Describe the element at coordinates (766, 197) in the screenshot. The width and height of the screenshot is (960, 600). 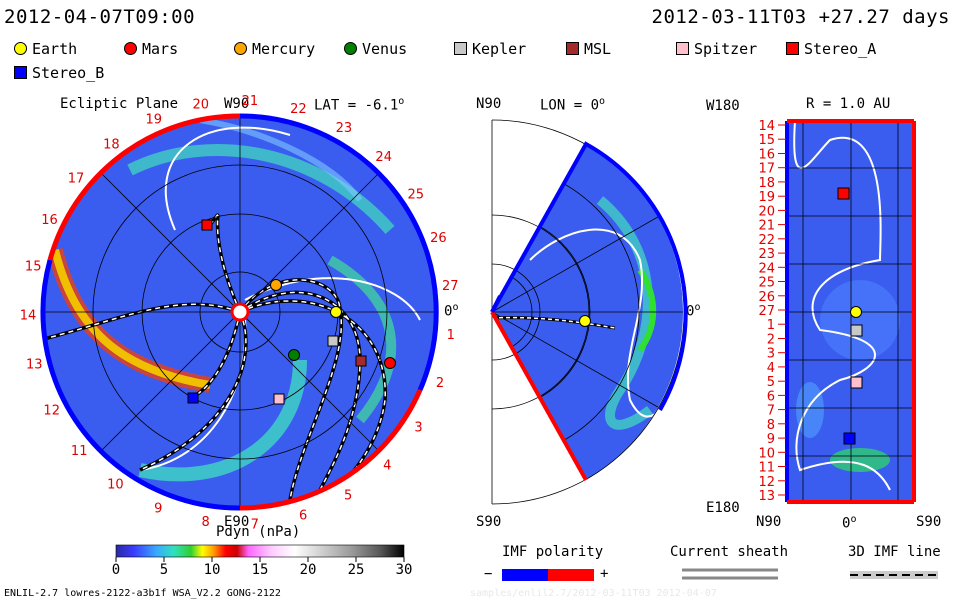
I see `radial-carrington-label: 19` at that location.